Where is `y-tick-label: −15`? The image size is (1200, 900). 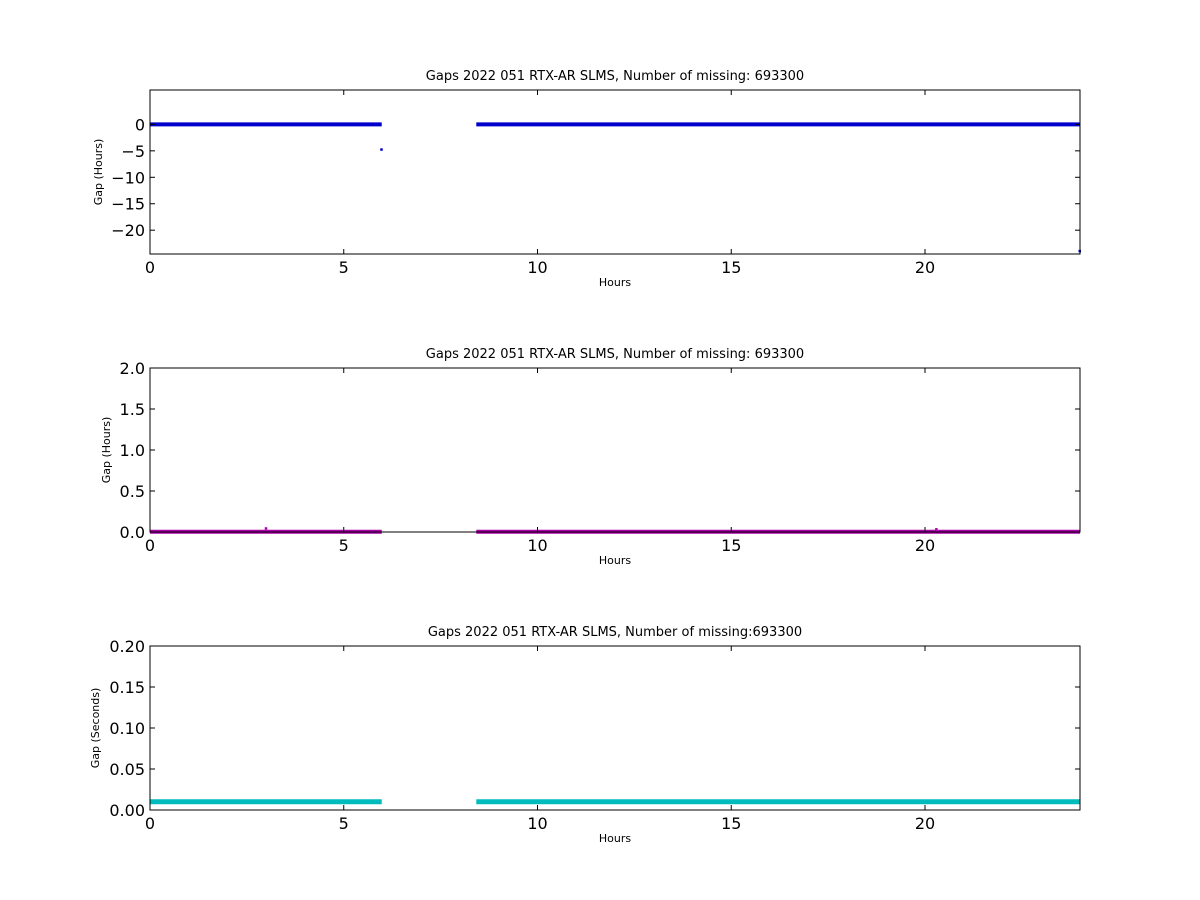 y-tick-label: −15 is located at coordinates (128, 204).